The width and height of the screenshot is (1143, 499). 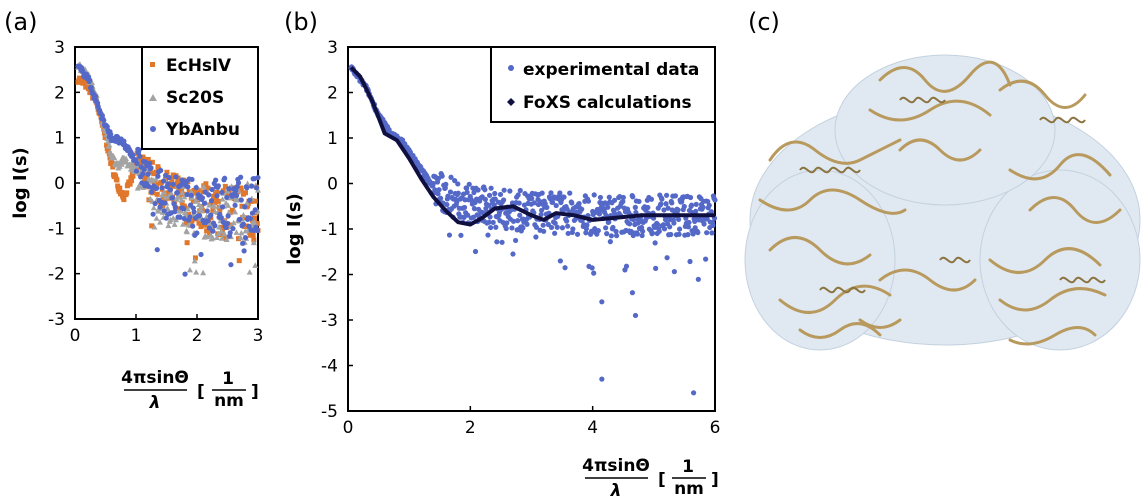 I want to click on y-tick-label: -1, so click(x=56, y=229).